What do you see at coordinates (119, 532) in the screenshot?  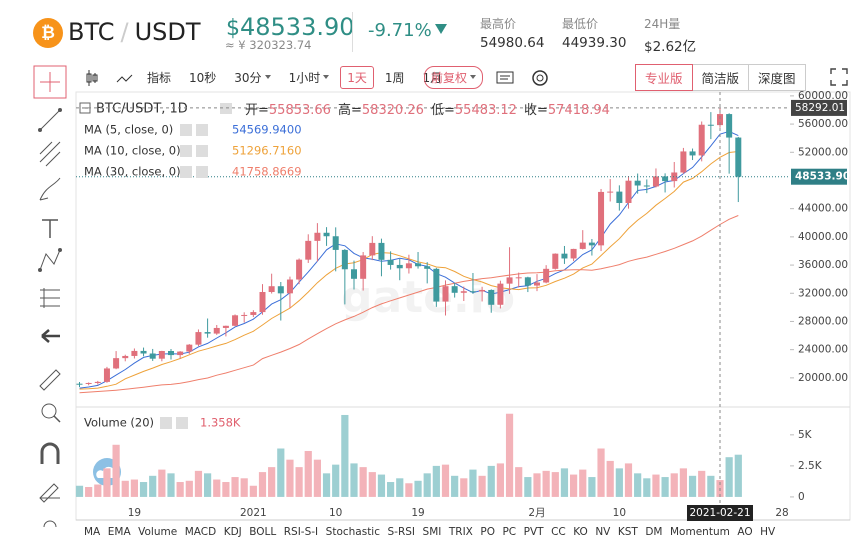 I see `indicator-tab: EMA` at bounding box center [119, 532].